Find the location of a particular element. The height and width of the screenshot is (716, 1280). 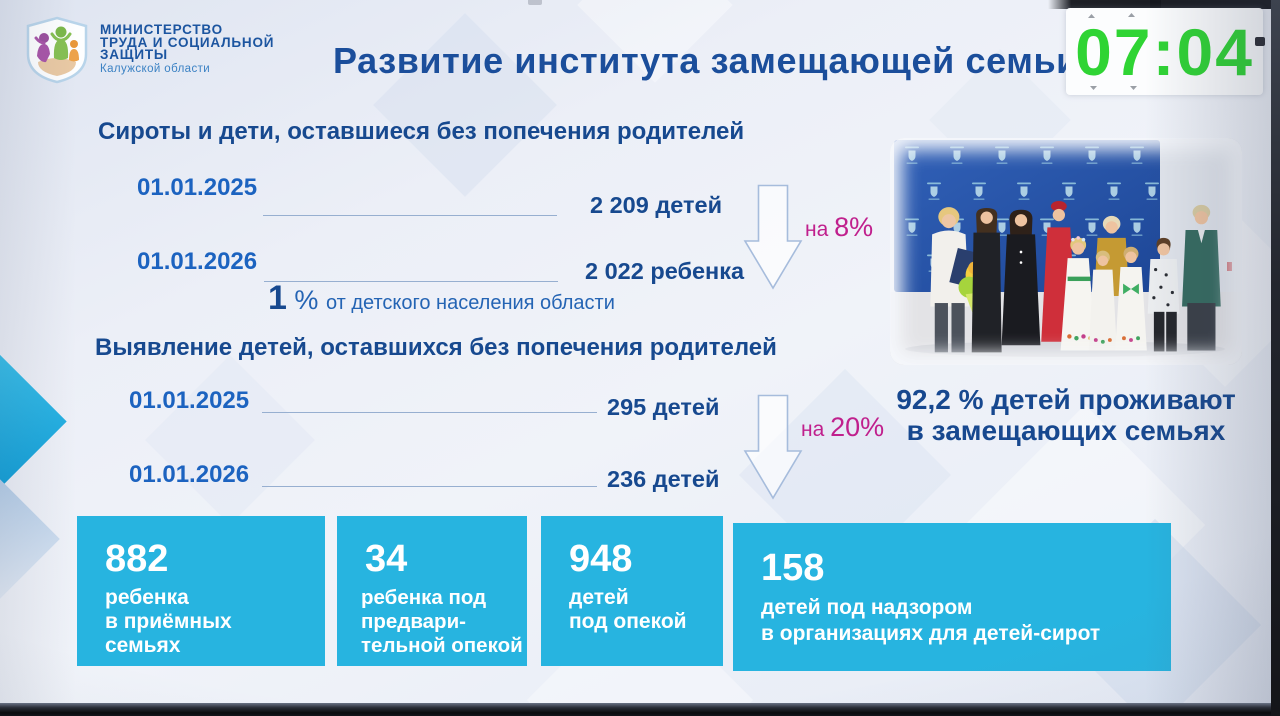

bg-diamond is located at coordinates (230, 440).